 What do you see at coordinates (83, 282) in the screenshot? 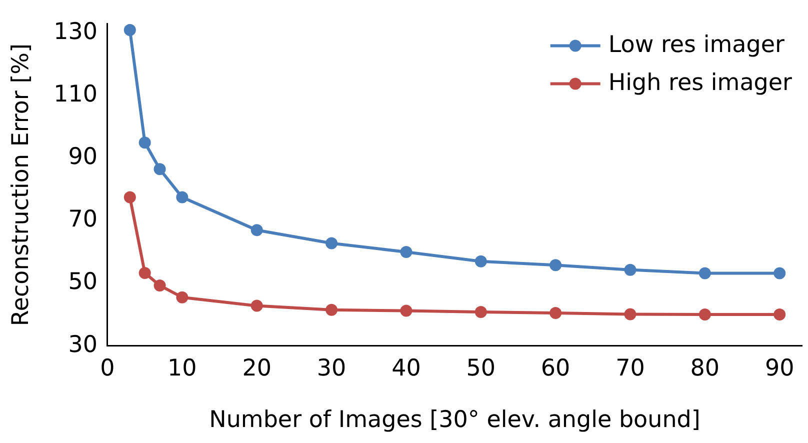
I see `y-tick-label: 50` at bounding box center [83, 282].